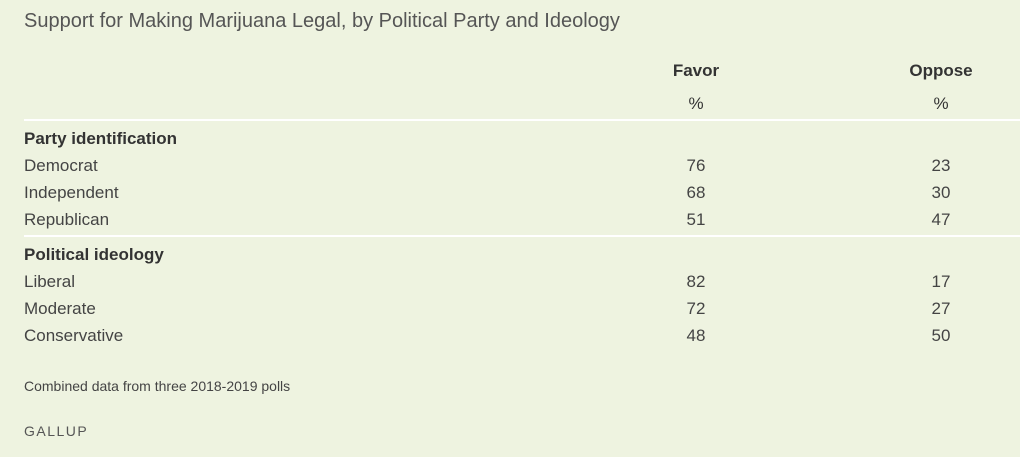 The image size is (1020, 457). Describe the element at coordinates (67, 219) in the screenshot. I see `row-label-republican: Republican` at that location.